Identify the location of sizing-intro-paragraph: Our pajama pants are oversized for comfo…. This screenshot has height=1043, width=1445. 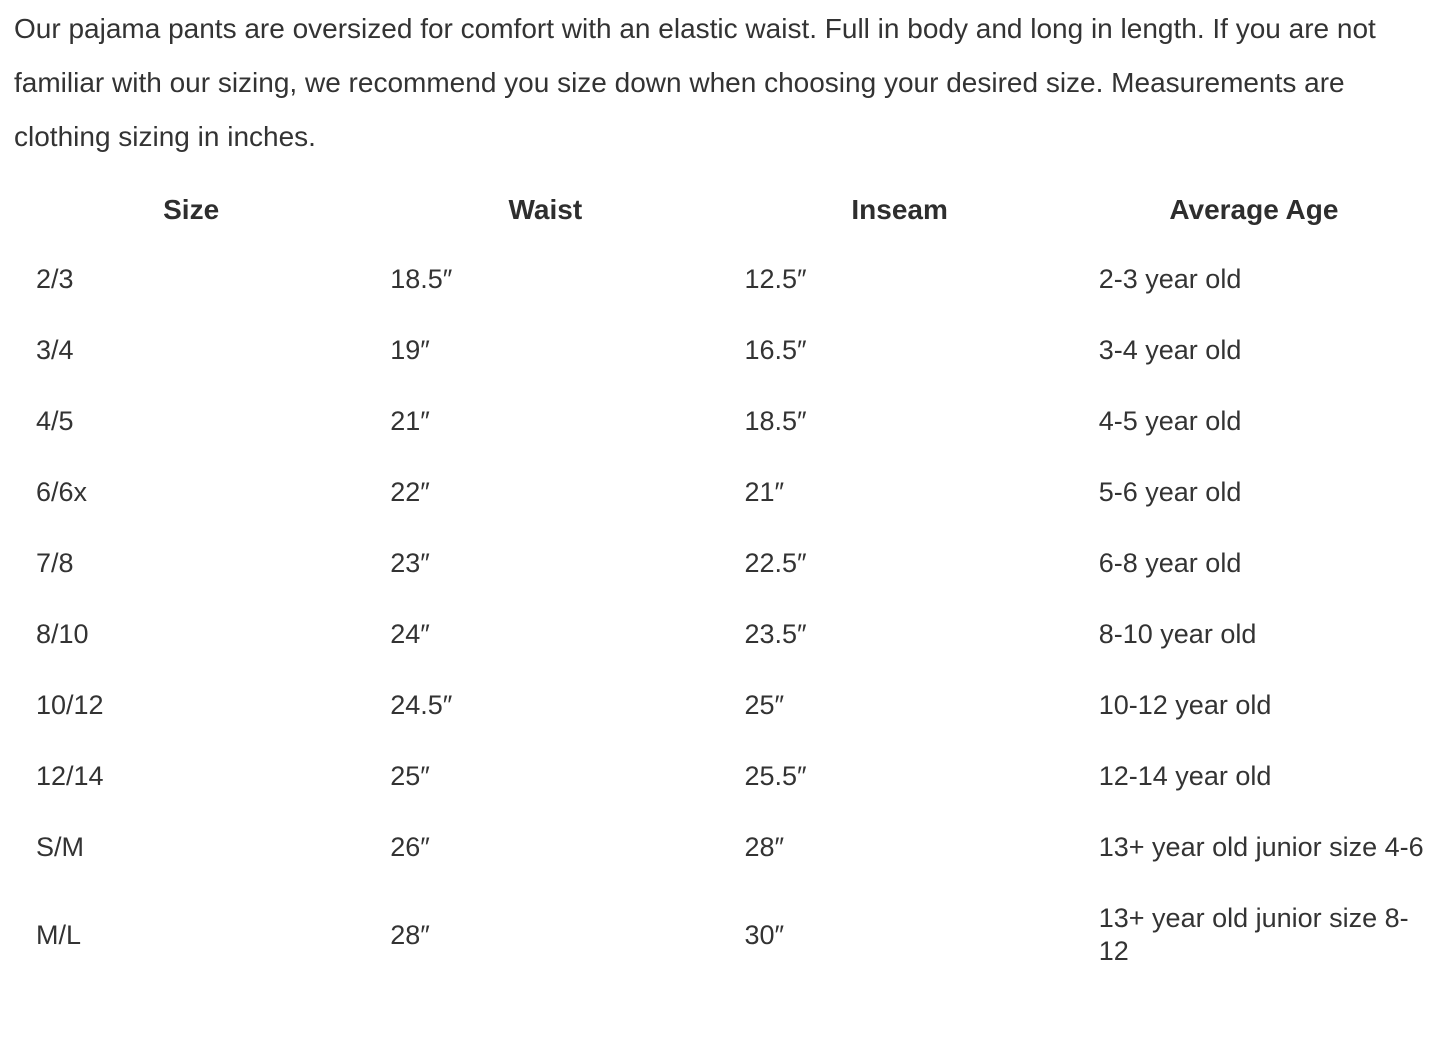
(695, 82).